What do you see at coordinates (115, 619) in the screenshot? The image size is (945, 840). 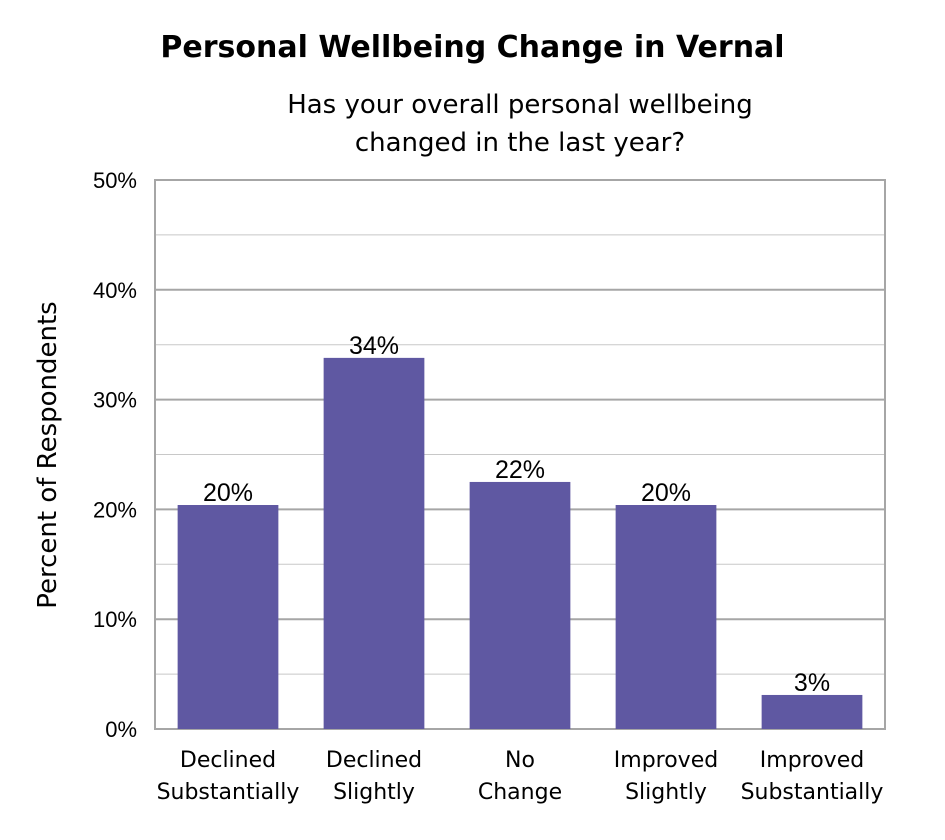 I see `y-tick-label: 10%` at bounding box center [115, 619].